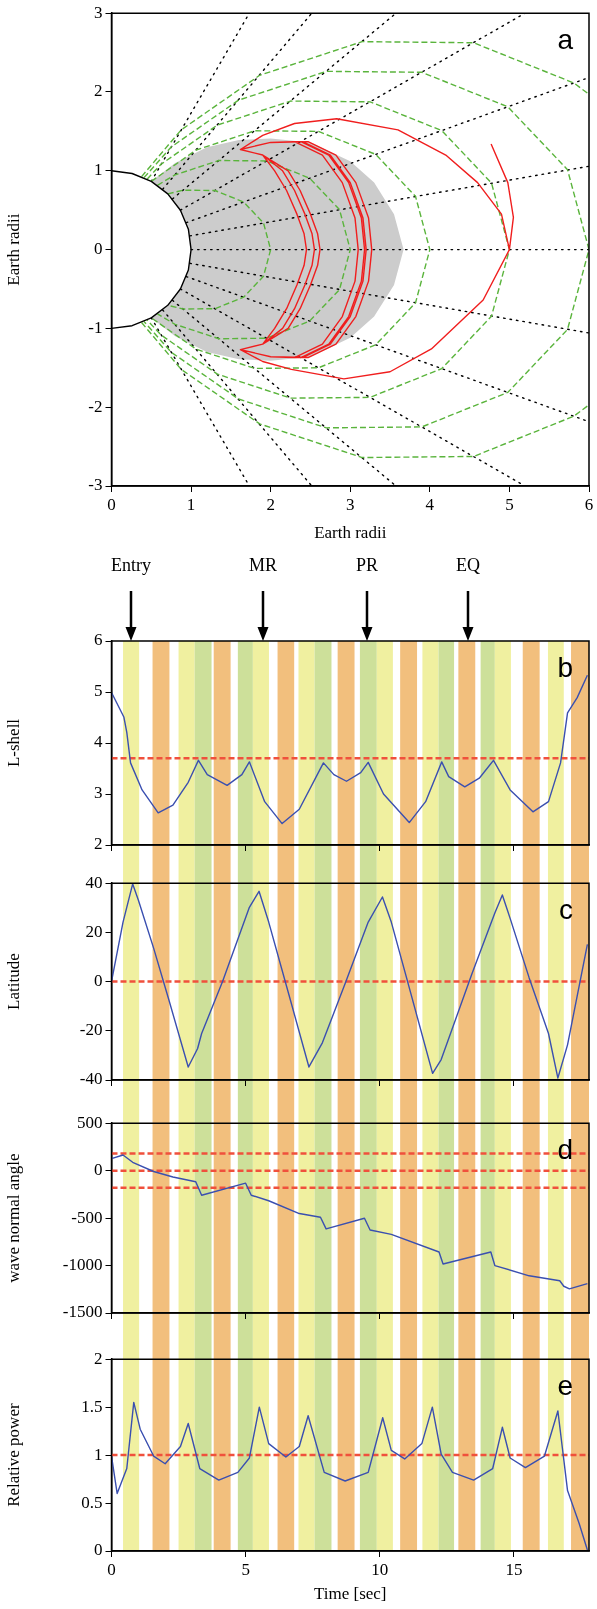 The image size is (597, 1609). Describe the element at coordinates (263, 565) in the screenshot. I see `text: MR` at that location.